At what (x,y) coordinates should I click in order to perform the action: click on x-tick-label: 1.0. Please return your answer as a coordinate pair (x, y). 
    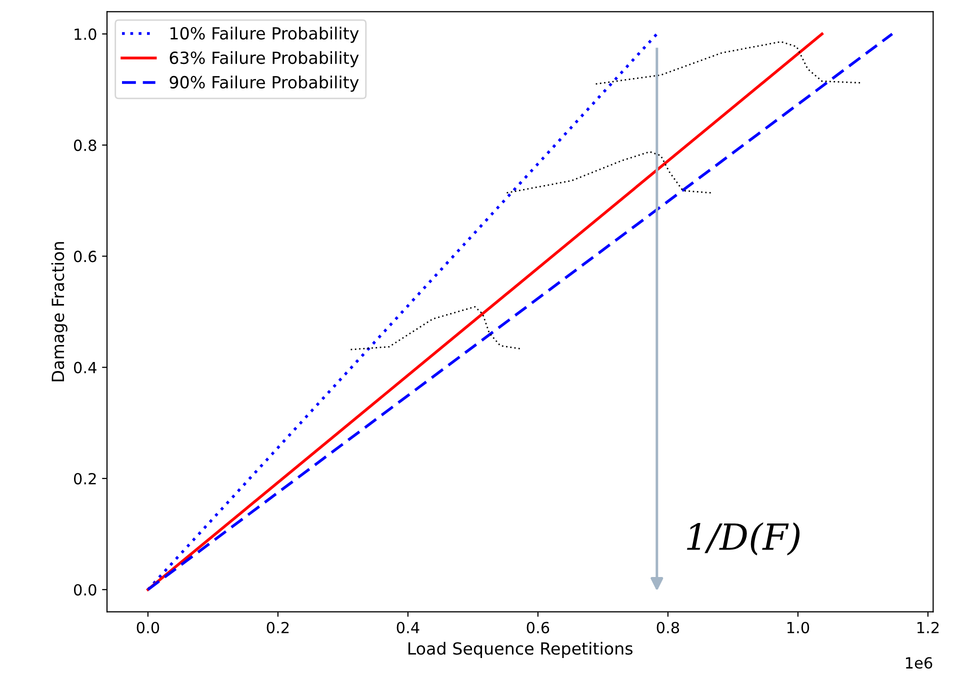
    Looking at the image, I should click on (798, 628).